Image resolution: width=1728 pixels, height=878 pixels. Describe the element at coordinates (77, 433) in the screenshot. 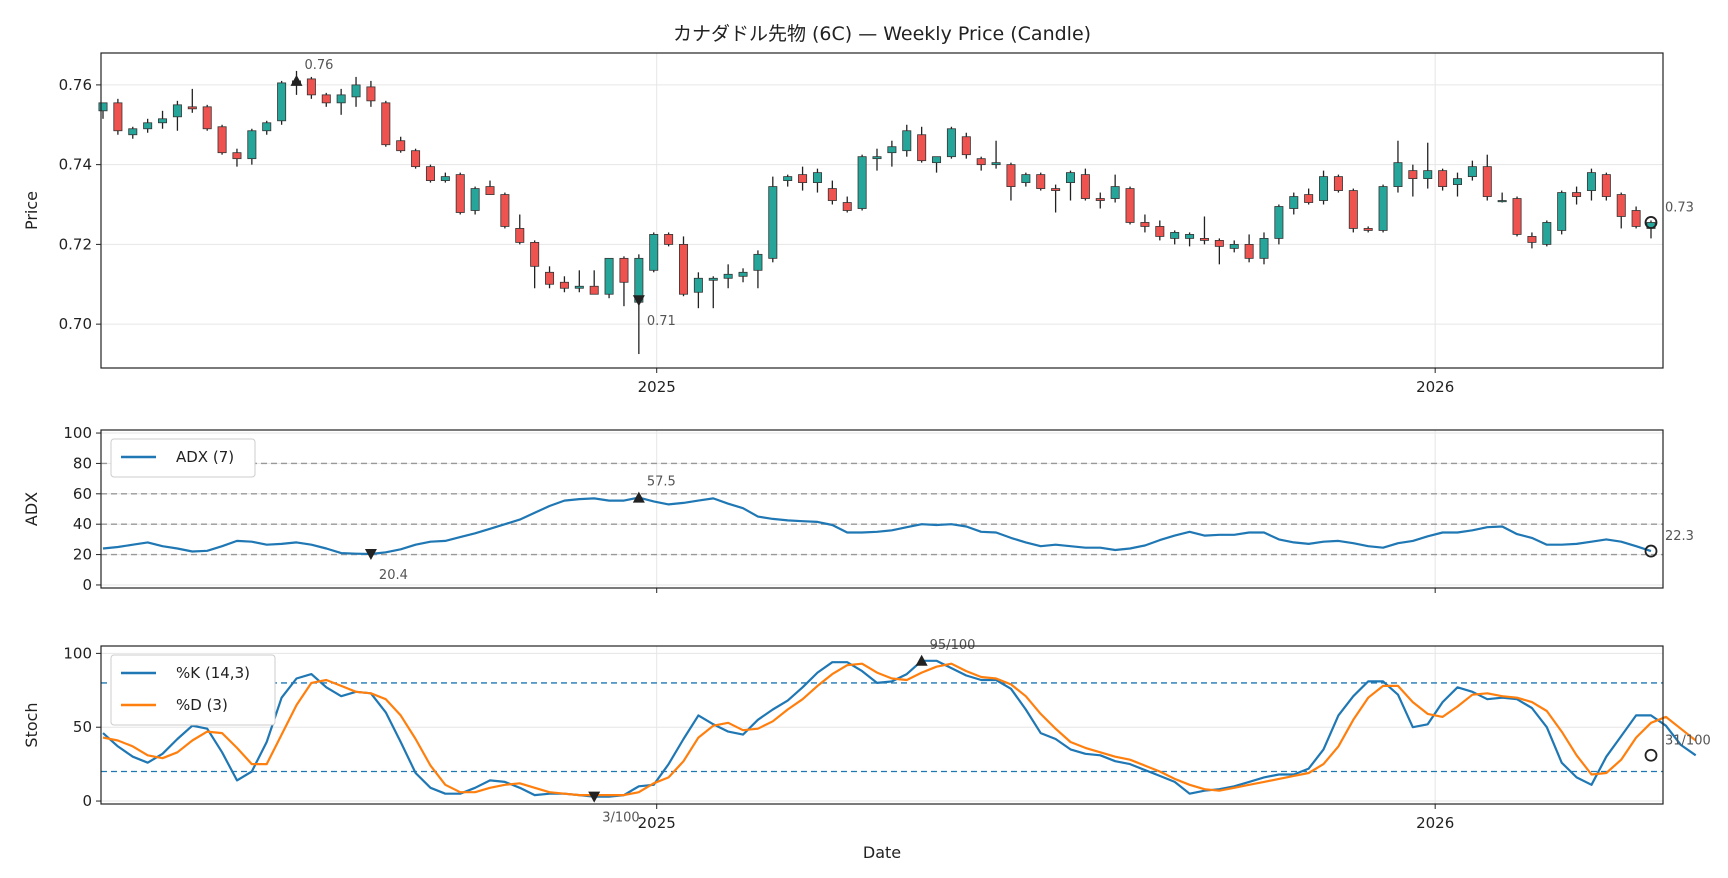

I see `y-tick-label: 100` at that location.